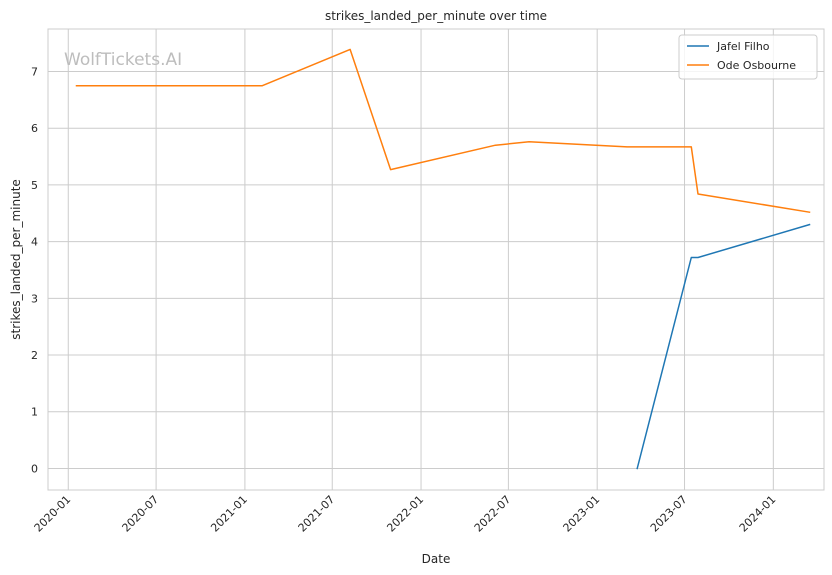 The width and height of the screenshot is (832, 575). What do you see at coordinates (34, 412) in the screenshot?
I see `y-tick-label: 1` at bounding box center [34, 412].